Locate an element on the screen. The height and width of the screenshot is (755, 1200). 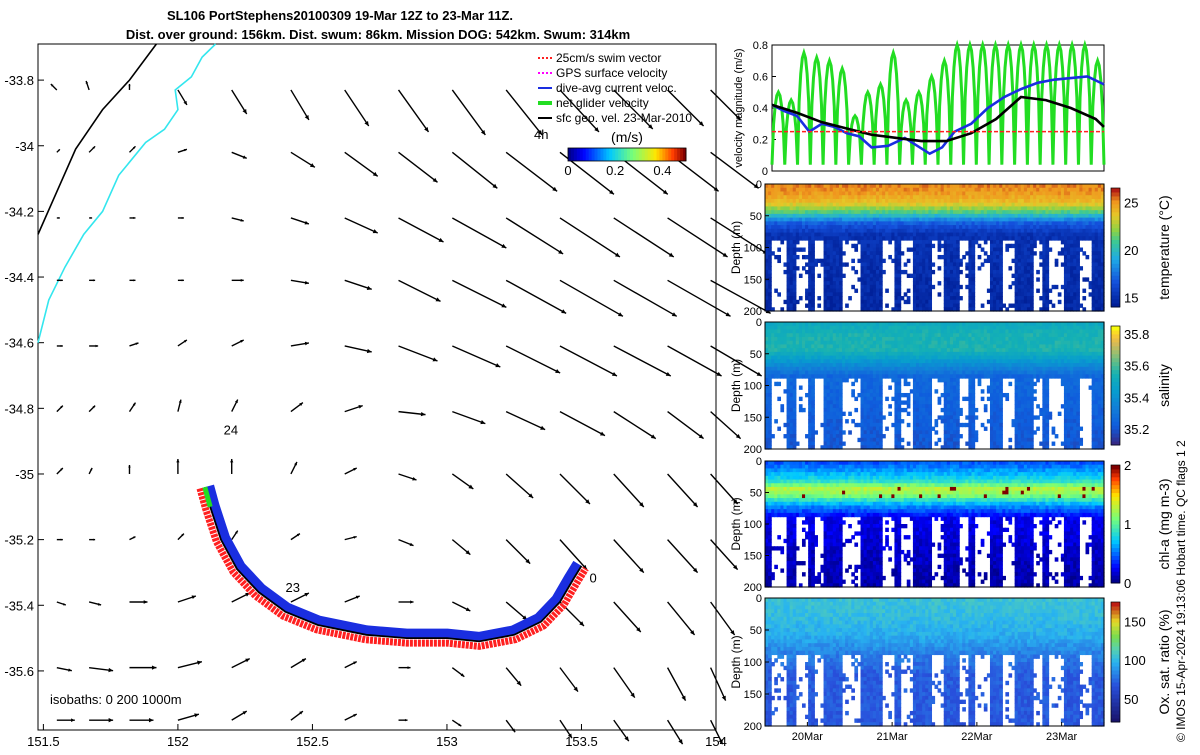
map-xtick-label: 152 is located at coordinates (178, 741).